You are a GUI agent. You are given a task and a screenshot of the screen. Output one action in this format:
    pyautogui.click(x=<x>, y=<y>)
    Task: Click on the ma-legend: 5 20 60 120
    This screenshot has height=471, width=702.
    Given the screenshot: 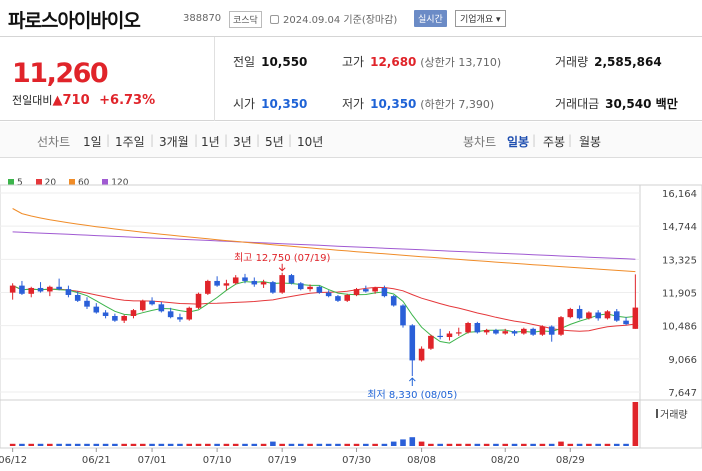 What is the action you would take?
    pyautogui.click(x=73, y=183)
    